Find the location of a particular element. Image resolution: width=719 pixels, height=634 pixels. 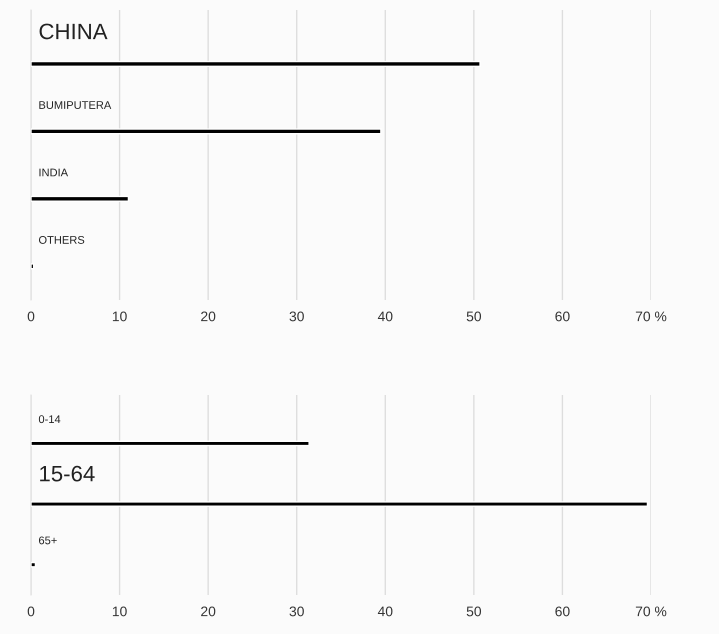

y-tick-label: 0-14 is located at coordinates (49, 419).